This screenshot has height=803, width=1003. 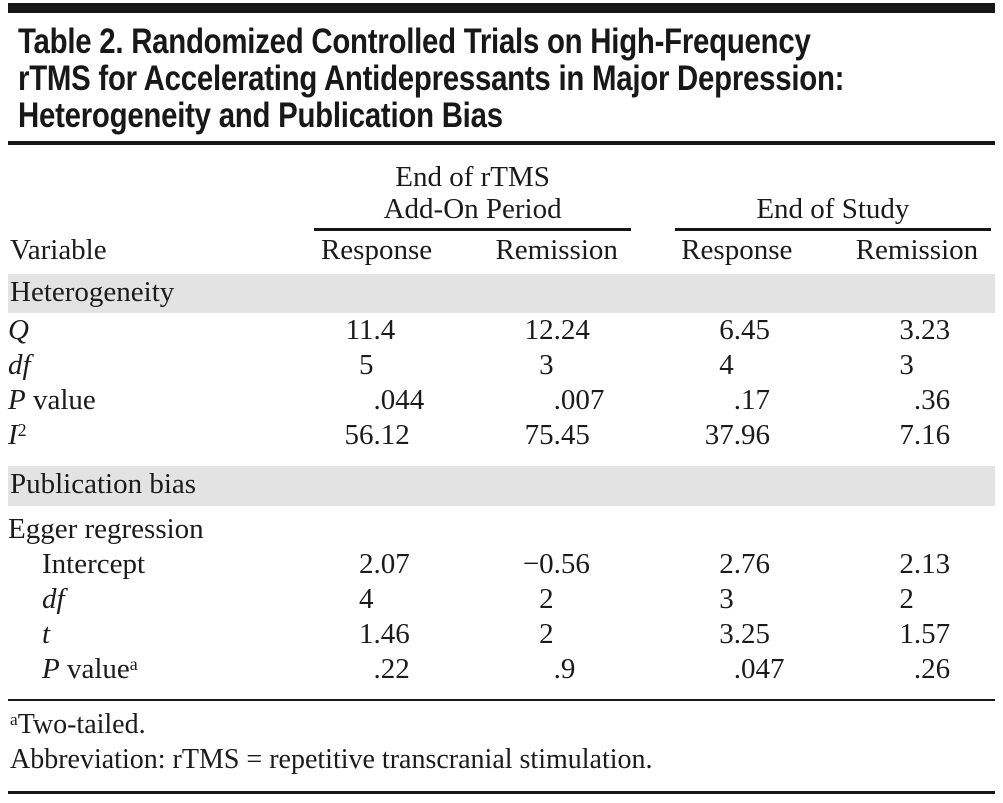 What do you see at coordinates (141, 252) in the screenshot?
I see `variable-column-header: Variable` at bounding box center [141, 252].